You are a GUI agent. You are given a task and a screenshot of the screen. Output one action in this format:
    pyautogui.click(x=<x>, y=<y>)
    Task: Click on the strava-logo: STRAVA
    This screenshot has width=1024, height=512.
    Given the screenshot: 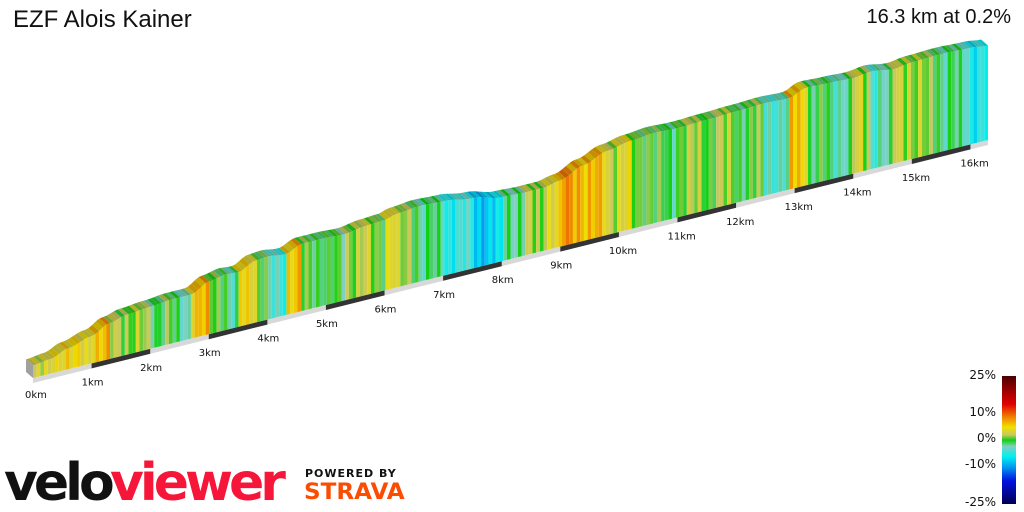 What is the action you would take?
    pyautogui.click(x=354, y=492)
    